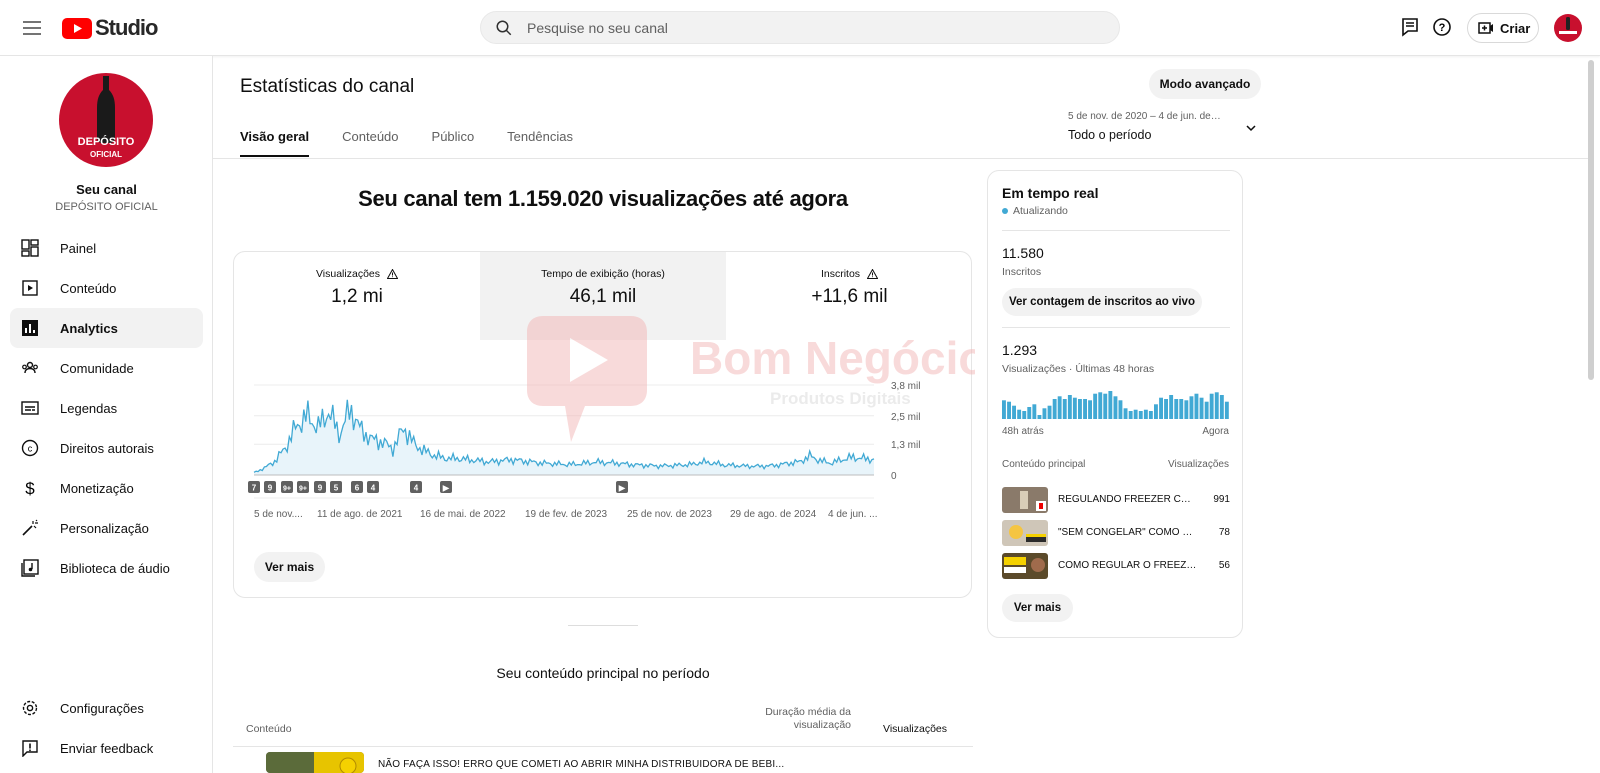 The width and height of the screenshot is (1600, 773). What do you see at coordinates (540, 136) in the screenshot?
I see `tab-trends: Tendências` at bounding box center [540, 136].